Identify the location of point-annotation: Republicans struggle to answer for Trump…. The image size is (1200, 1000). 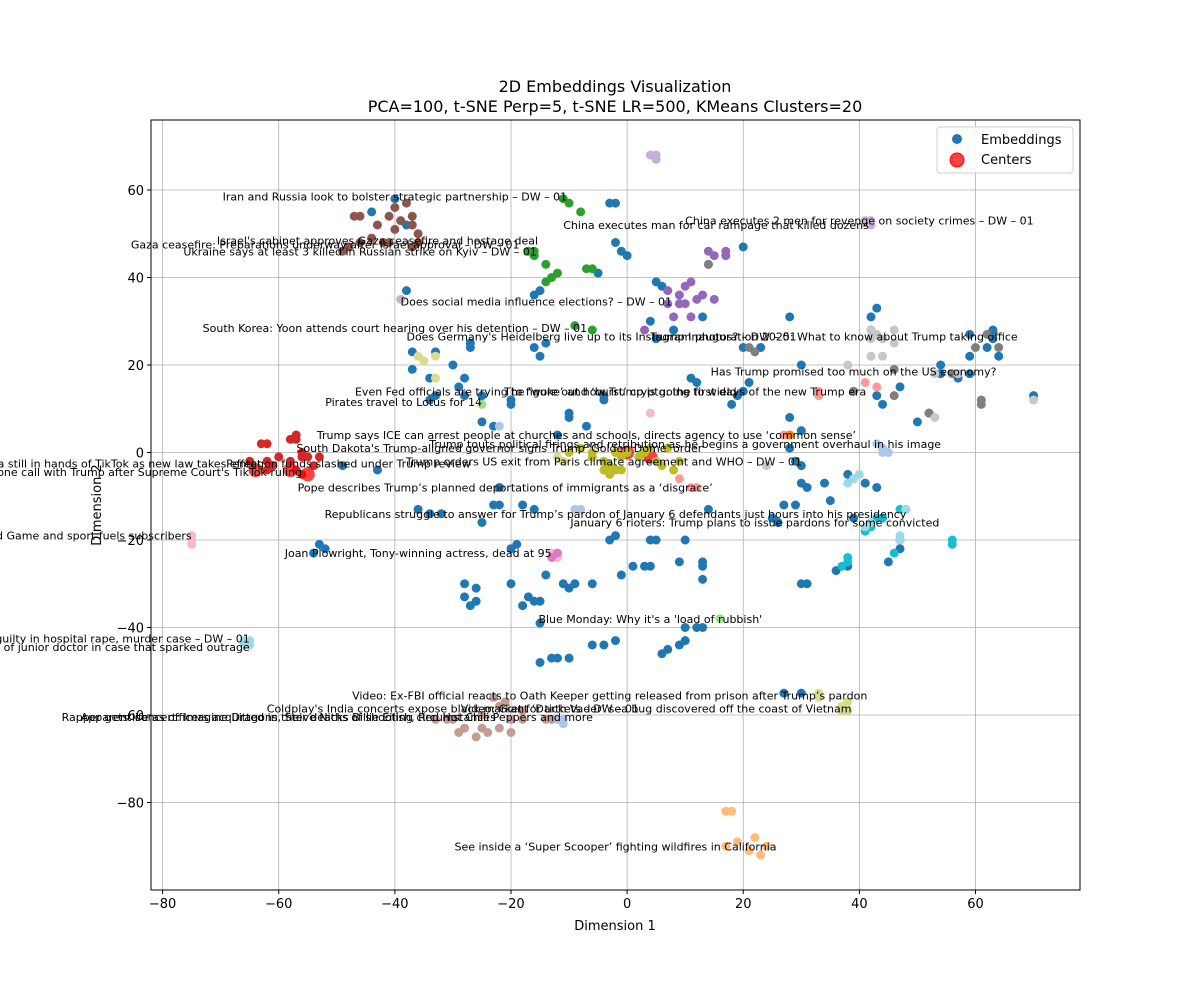
(616, 514).